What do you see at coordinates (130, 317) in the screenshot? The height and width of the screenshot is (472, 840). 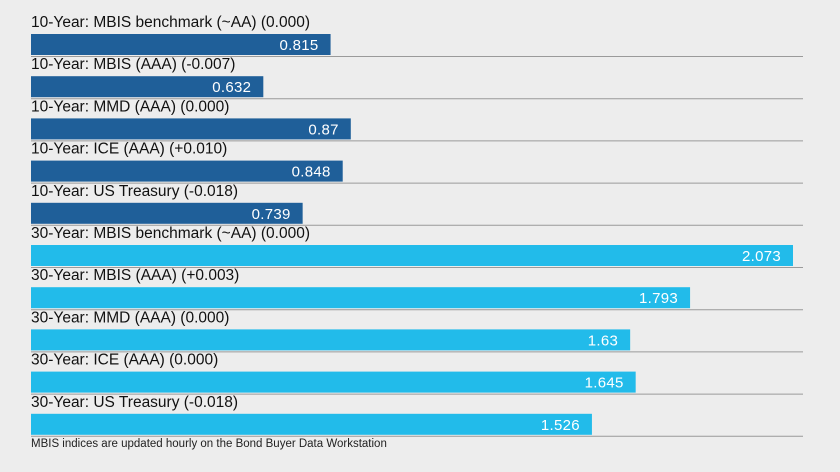 I see `category-label: 30-Year: MMD (AAA) (0.000)` at bounding box center [130, 317].